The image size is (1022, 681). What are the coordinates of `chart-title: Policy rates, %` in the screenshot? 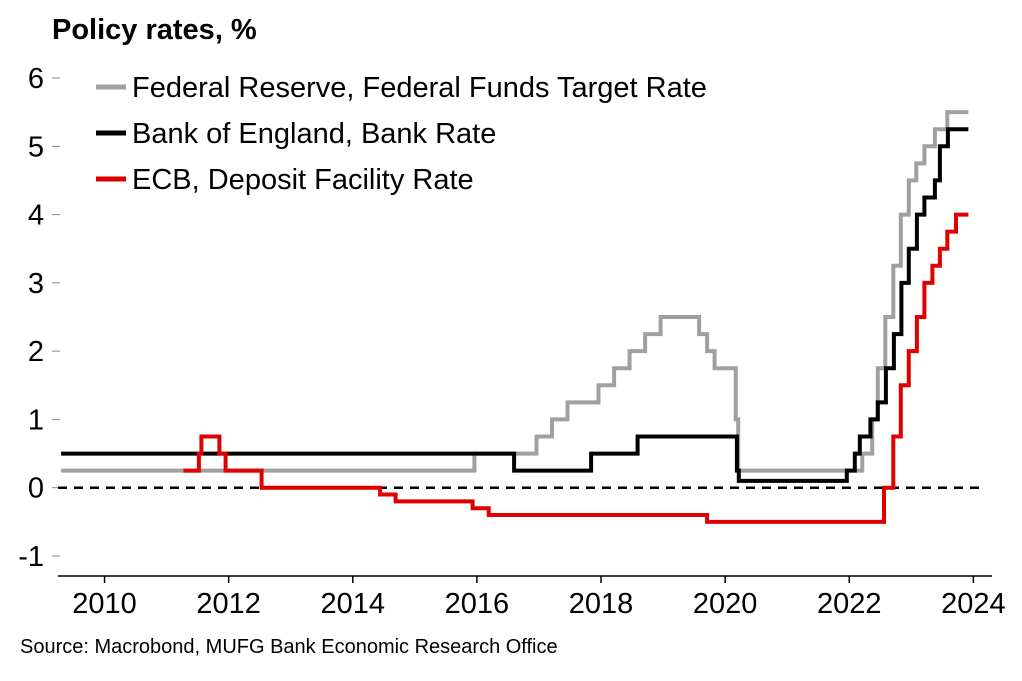 It's located at (154, 30).